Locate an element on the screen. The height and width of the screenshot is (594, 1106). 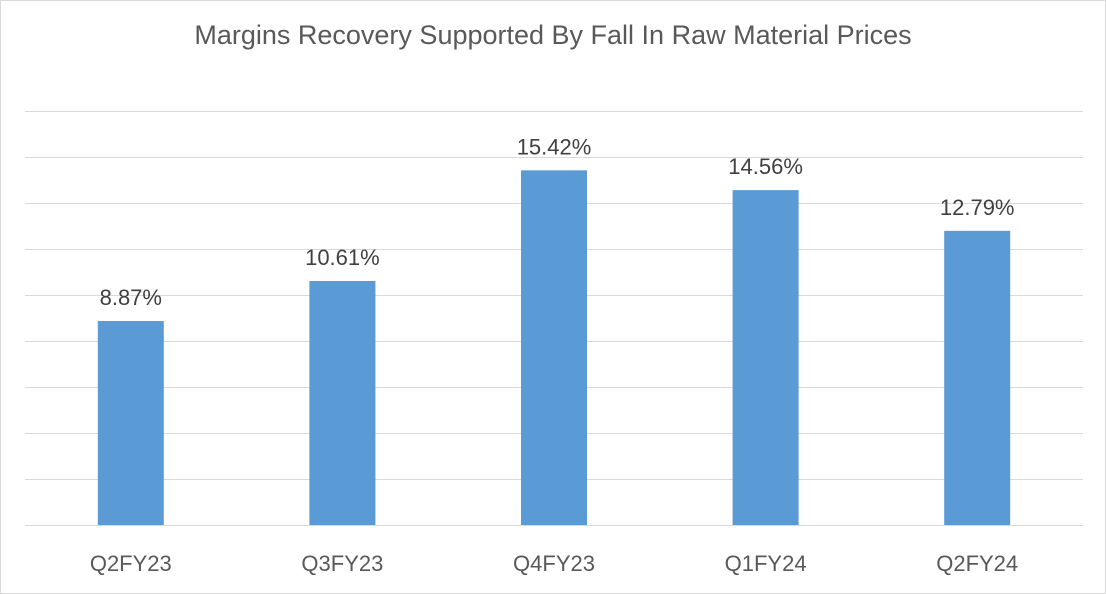
data-label-q1fy24: 14.56% is located at coordinates (765, 166).